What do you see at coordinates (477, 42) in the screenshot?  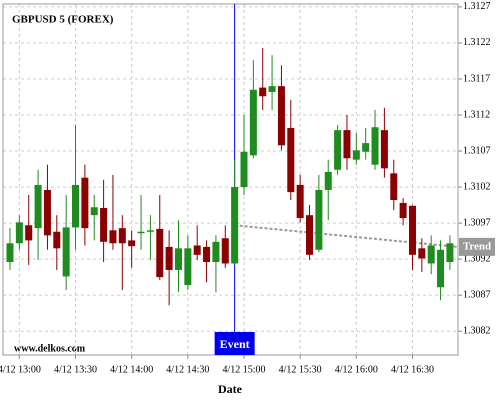 I see `y-tick-label: 1.3122` at bounding box center [477, 42].